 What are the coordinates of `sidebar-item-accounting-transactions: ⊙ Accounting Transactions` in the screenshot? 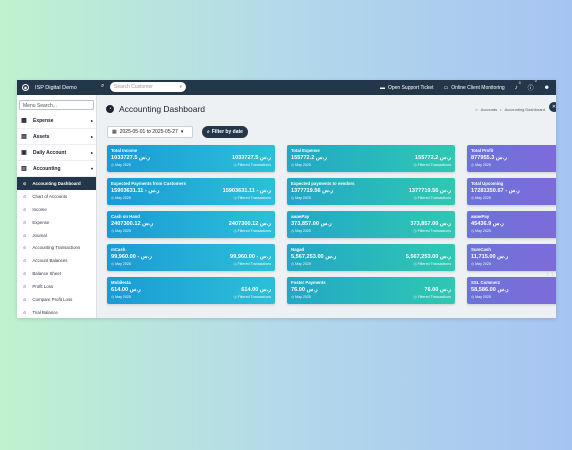 It's located at (56, 247).